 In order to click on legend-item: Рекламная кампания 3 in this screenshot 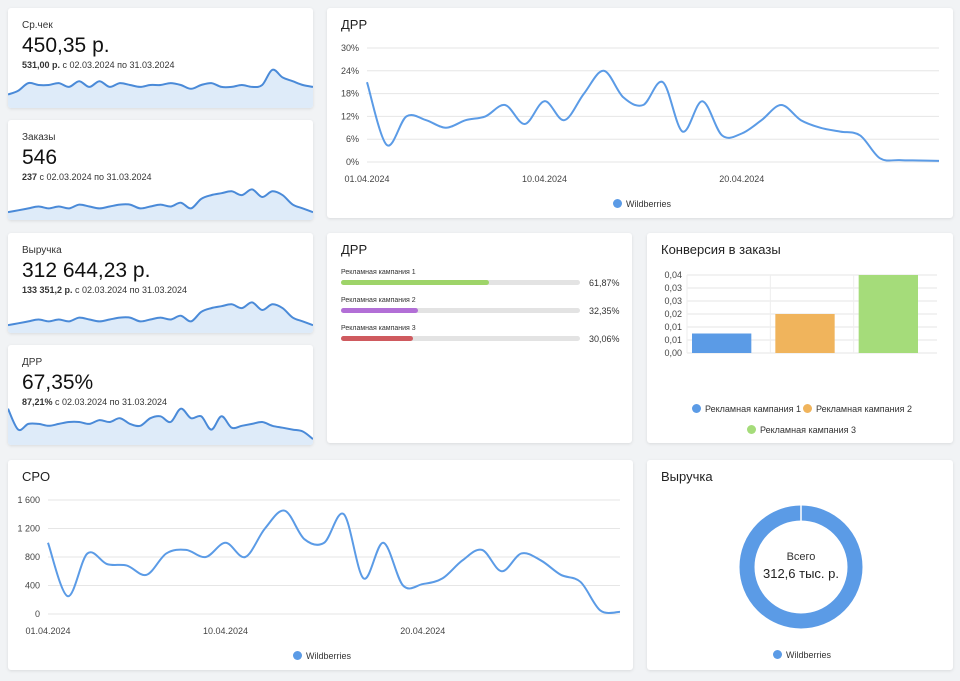, I will do `click(801, 430)`.